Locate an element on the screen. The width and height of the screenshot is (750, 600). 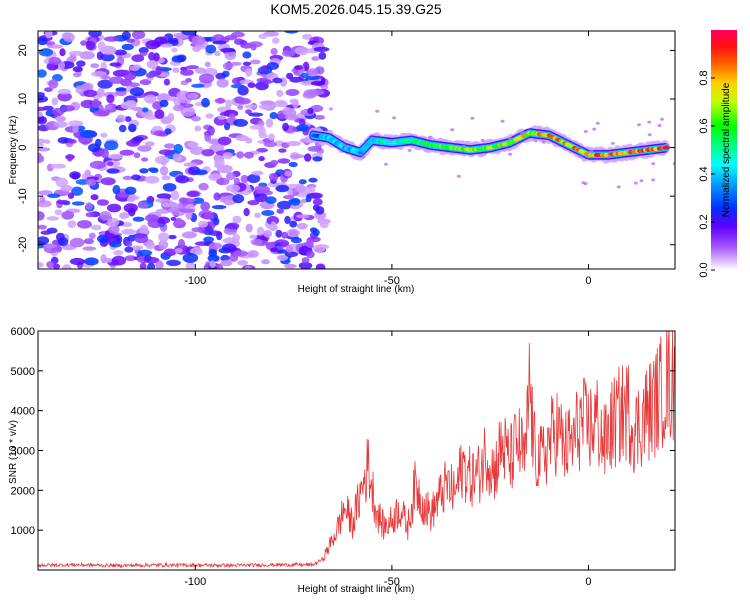
y-tick-label: 2000 is located at coordinates (23, 491).